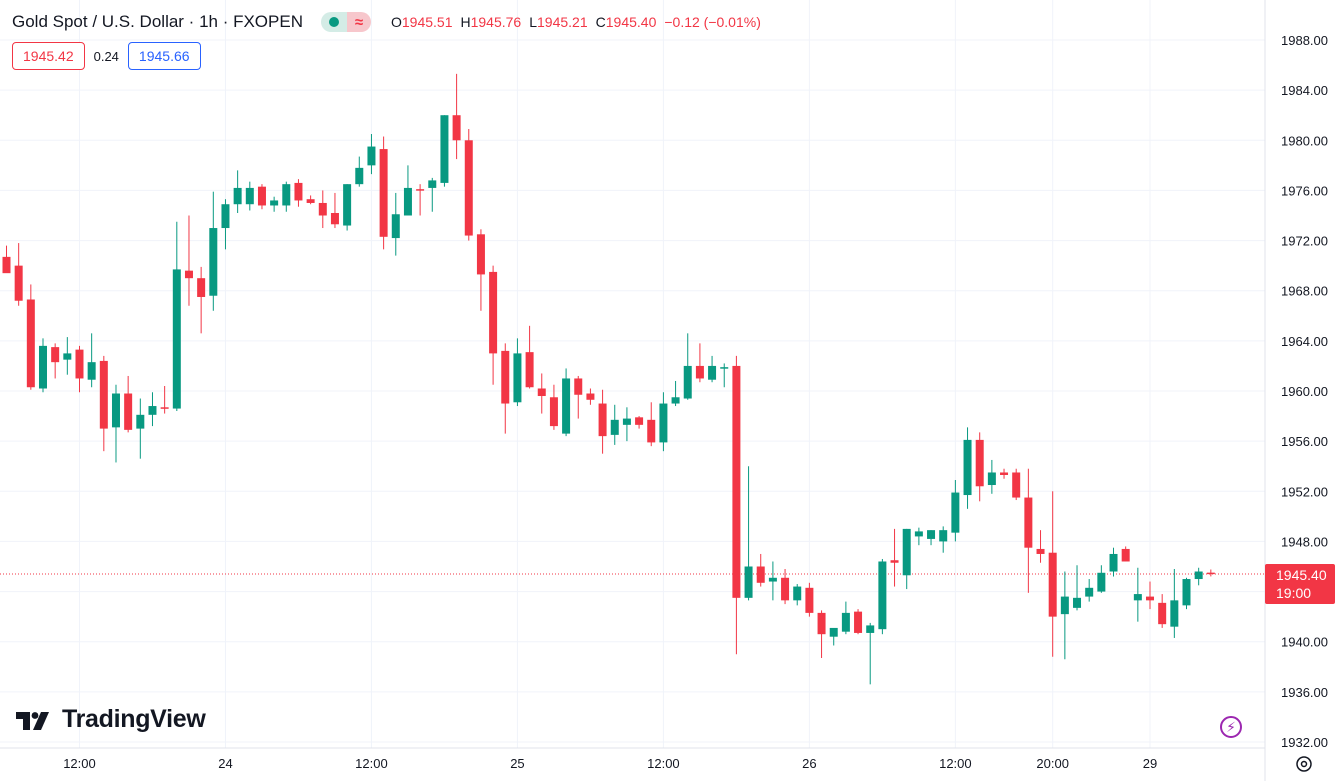 This screenshot has width=1340, height=781. What do you see at coordinates (111, 719) in the screenshot?
I see `tradingview-logo: TradingView` at bounding box center [111, 719].